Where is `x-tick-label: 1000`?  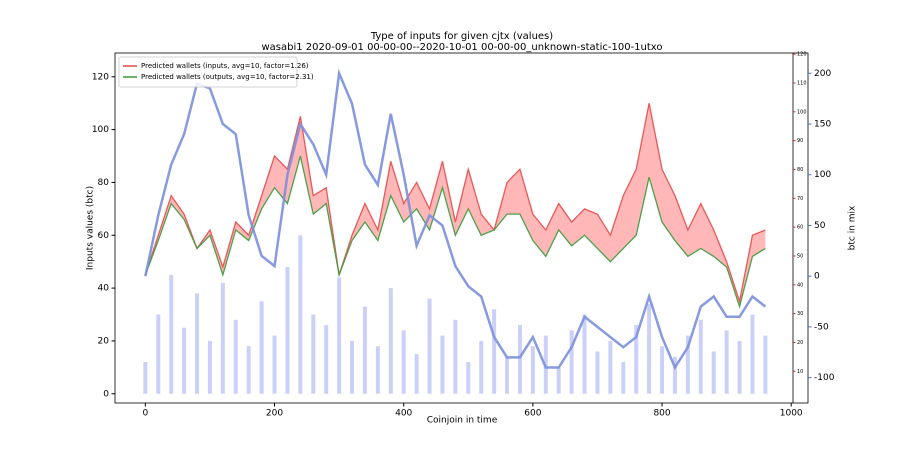
x-tick-label: 1000 is located at coordinates (791, 414).